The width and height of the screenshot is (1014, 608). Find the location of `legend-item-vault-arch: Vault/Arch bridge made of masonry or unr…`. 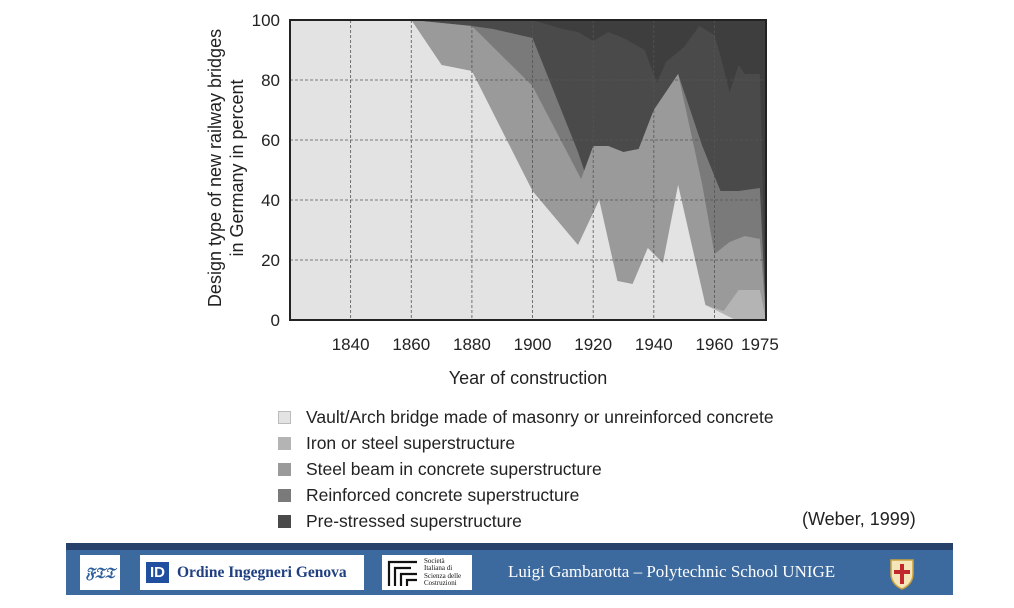

legend-item-vault-arch: Vault/Arch bridge made of masonry or unr… is located at coordinates (526, 417).